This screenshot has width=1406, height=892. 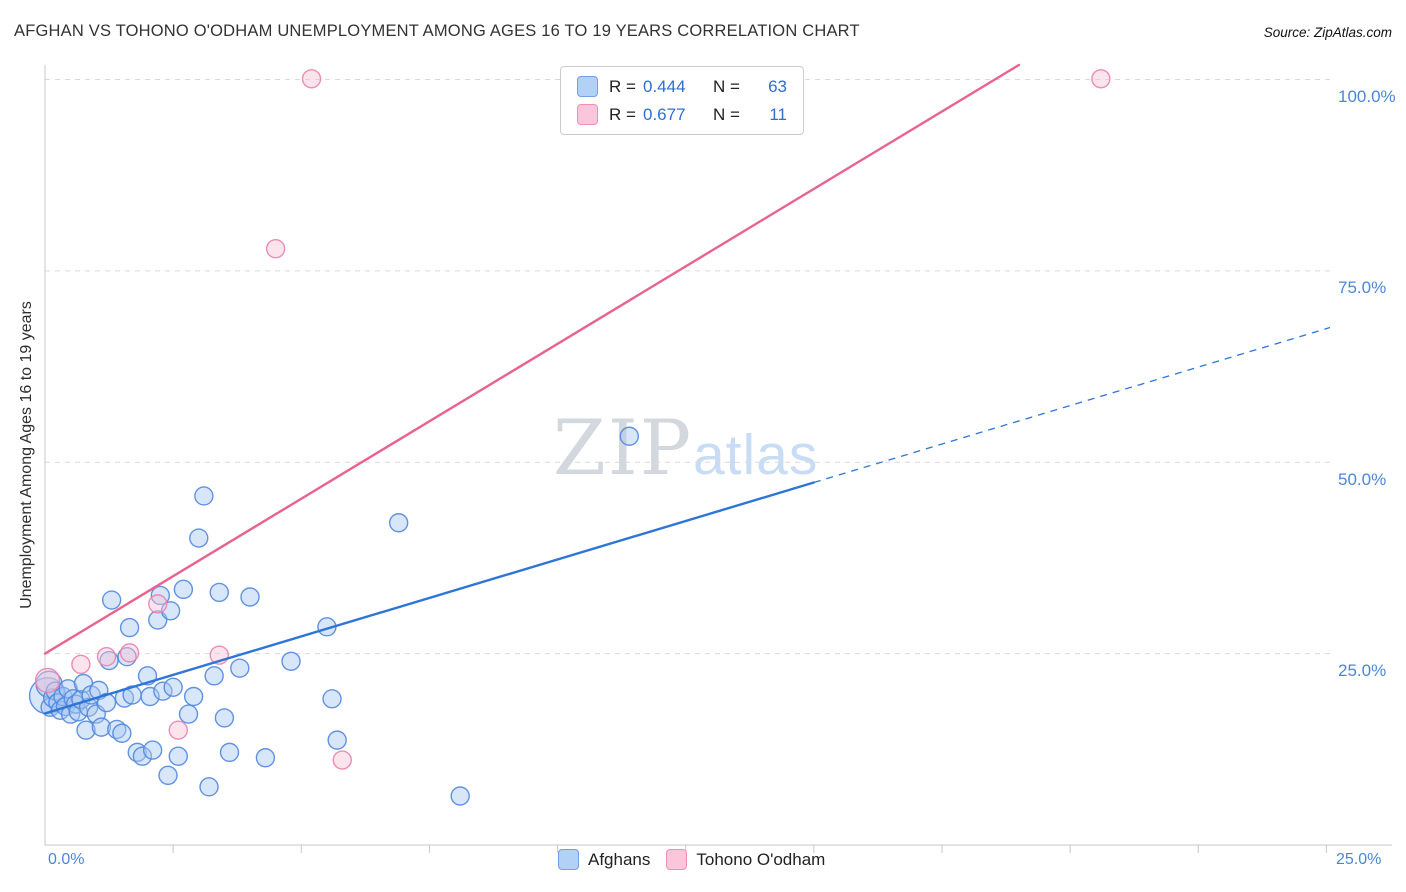 I want to click on y-tick-label-75: 75.0%, so click(x=1362, y=287).